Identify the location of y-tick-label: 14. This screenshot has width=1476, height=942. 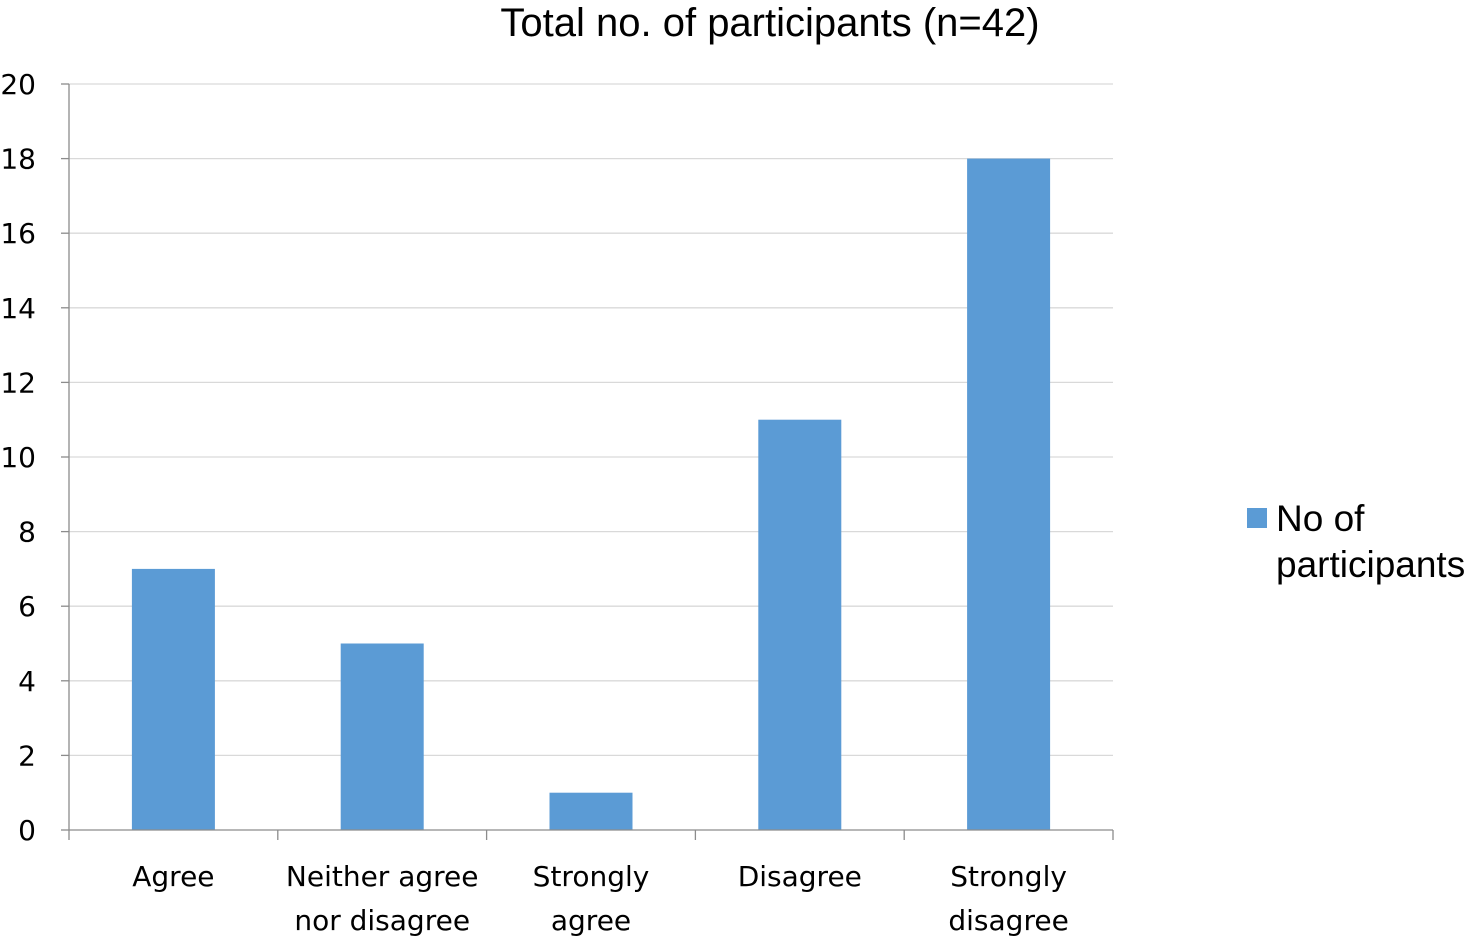
(18, 308).